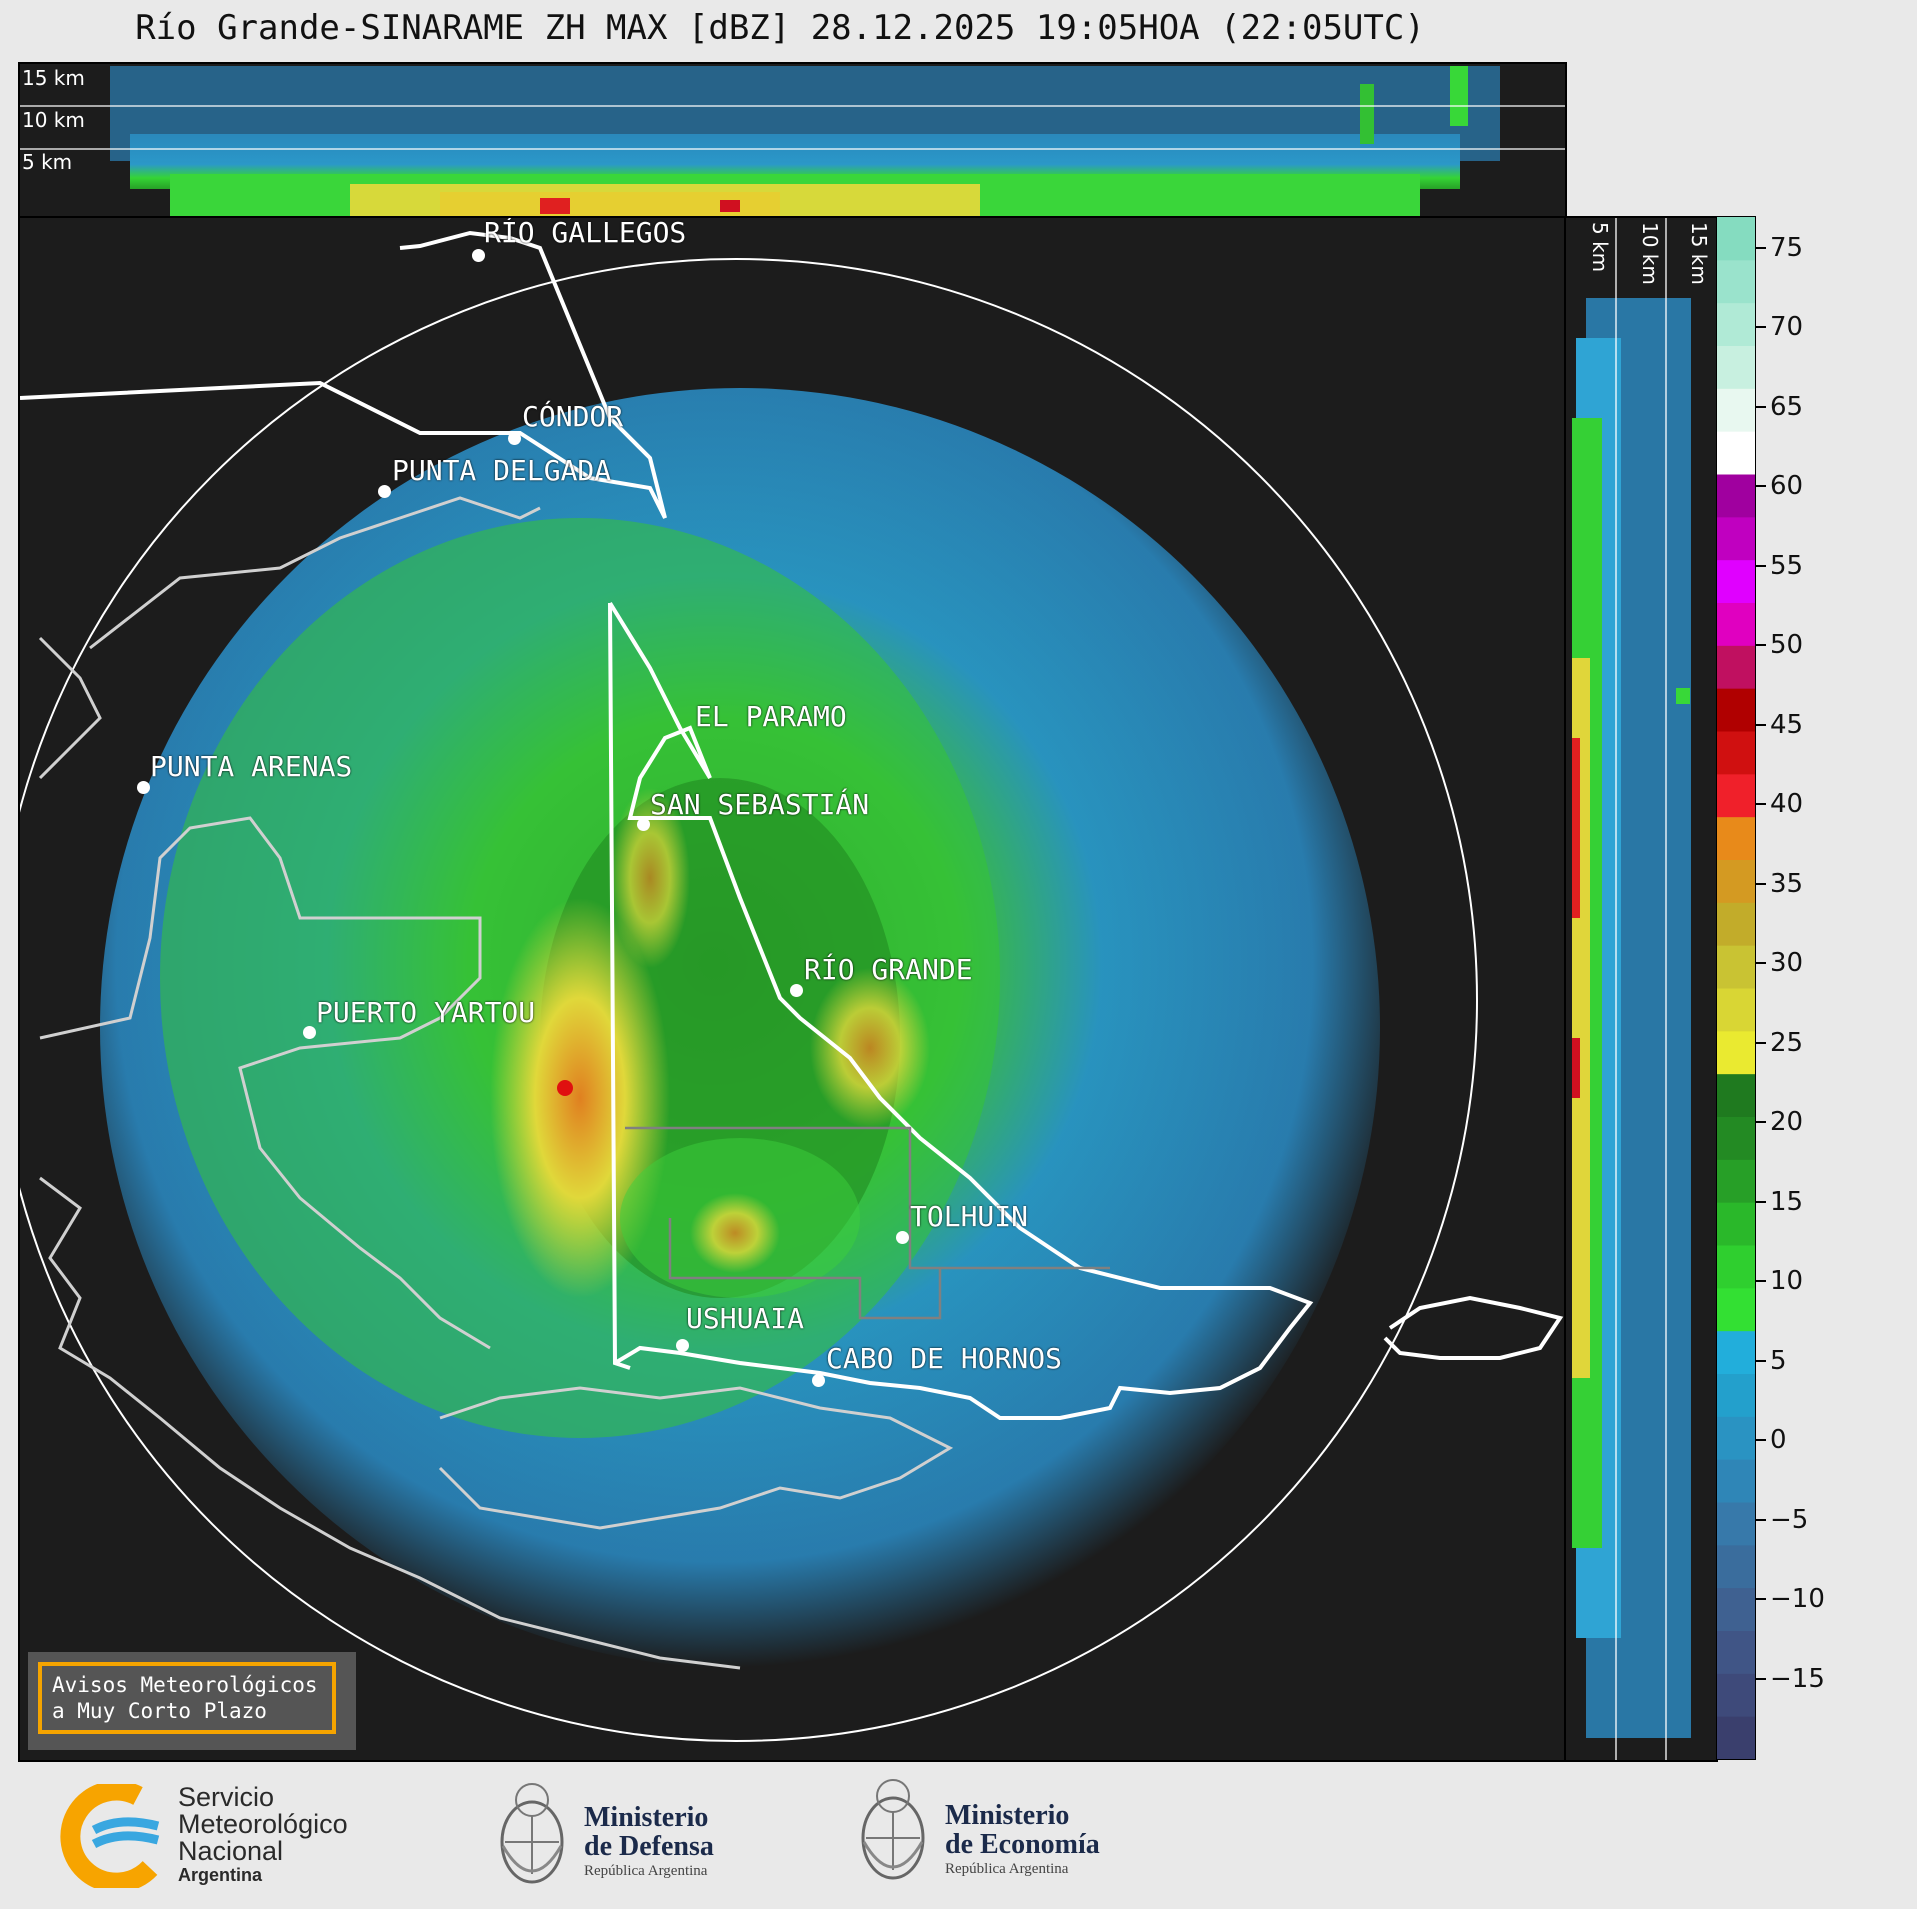 The height and width of the screenshot is (1909, 1917). What do you see at coordinates (682, 1345) in the screenshot?
I see `city-marker-ushuaia` at bounding box center [682, 1345].